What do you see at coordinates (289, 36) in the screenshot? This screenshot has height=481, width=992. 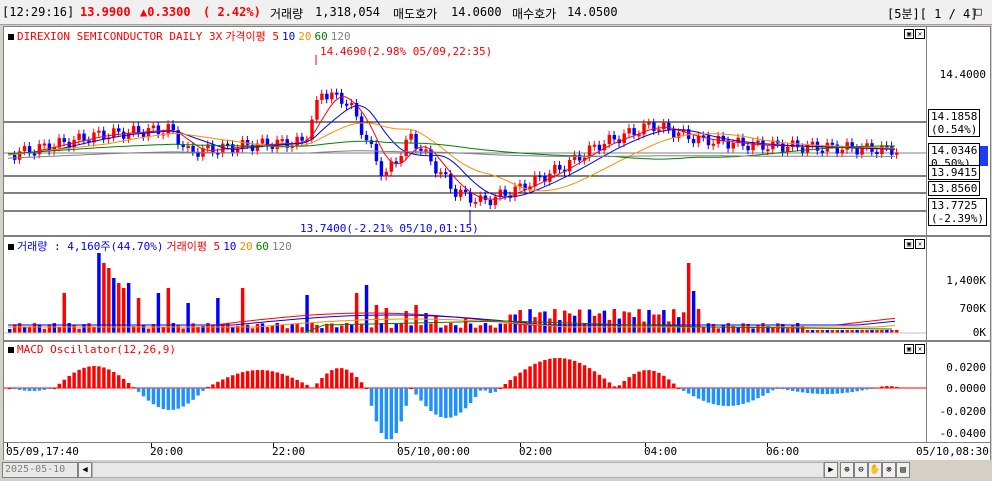 I see `price-ma10: 10` at bounding box center [289, 36].